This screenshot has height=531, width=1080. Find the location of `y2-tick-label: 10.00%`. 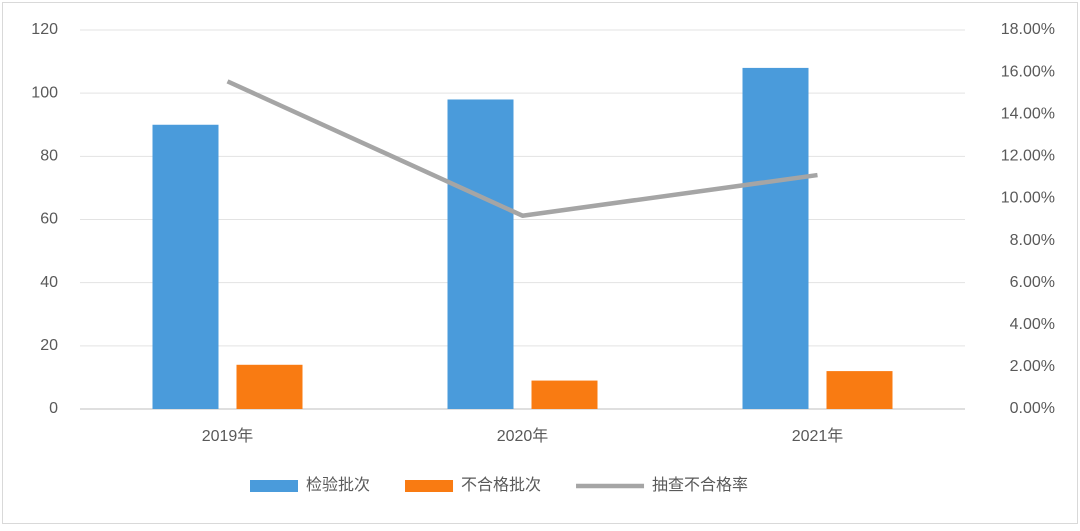

y2-tick-label: 10.00% is located at coordinates (1028, 198).